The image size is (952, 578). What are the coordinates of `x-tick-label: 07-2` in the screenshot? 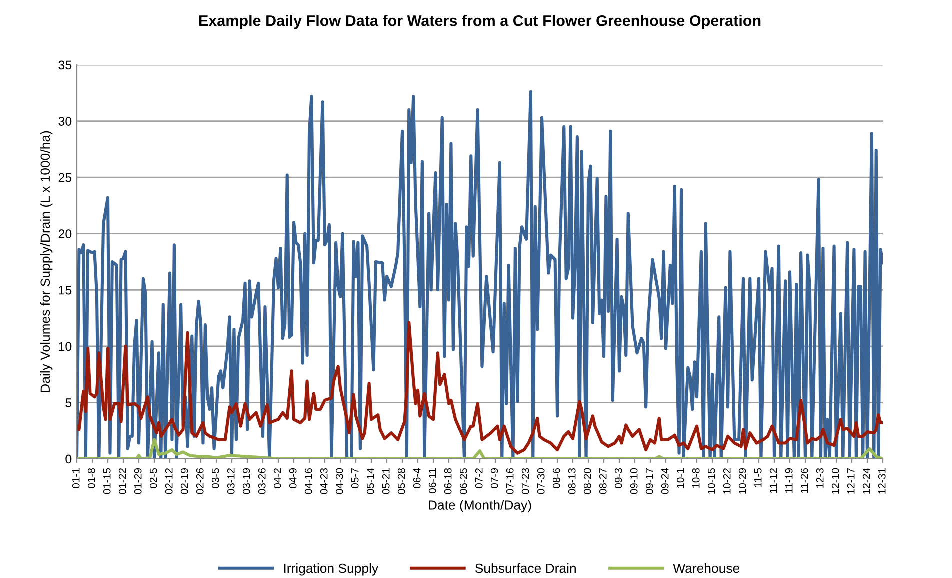 It's located at (479, 478).